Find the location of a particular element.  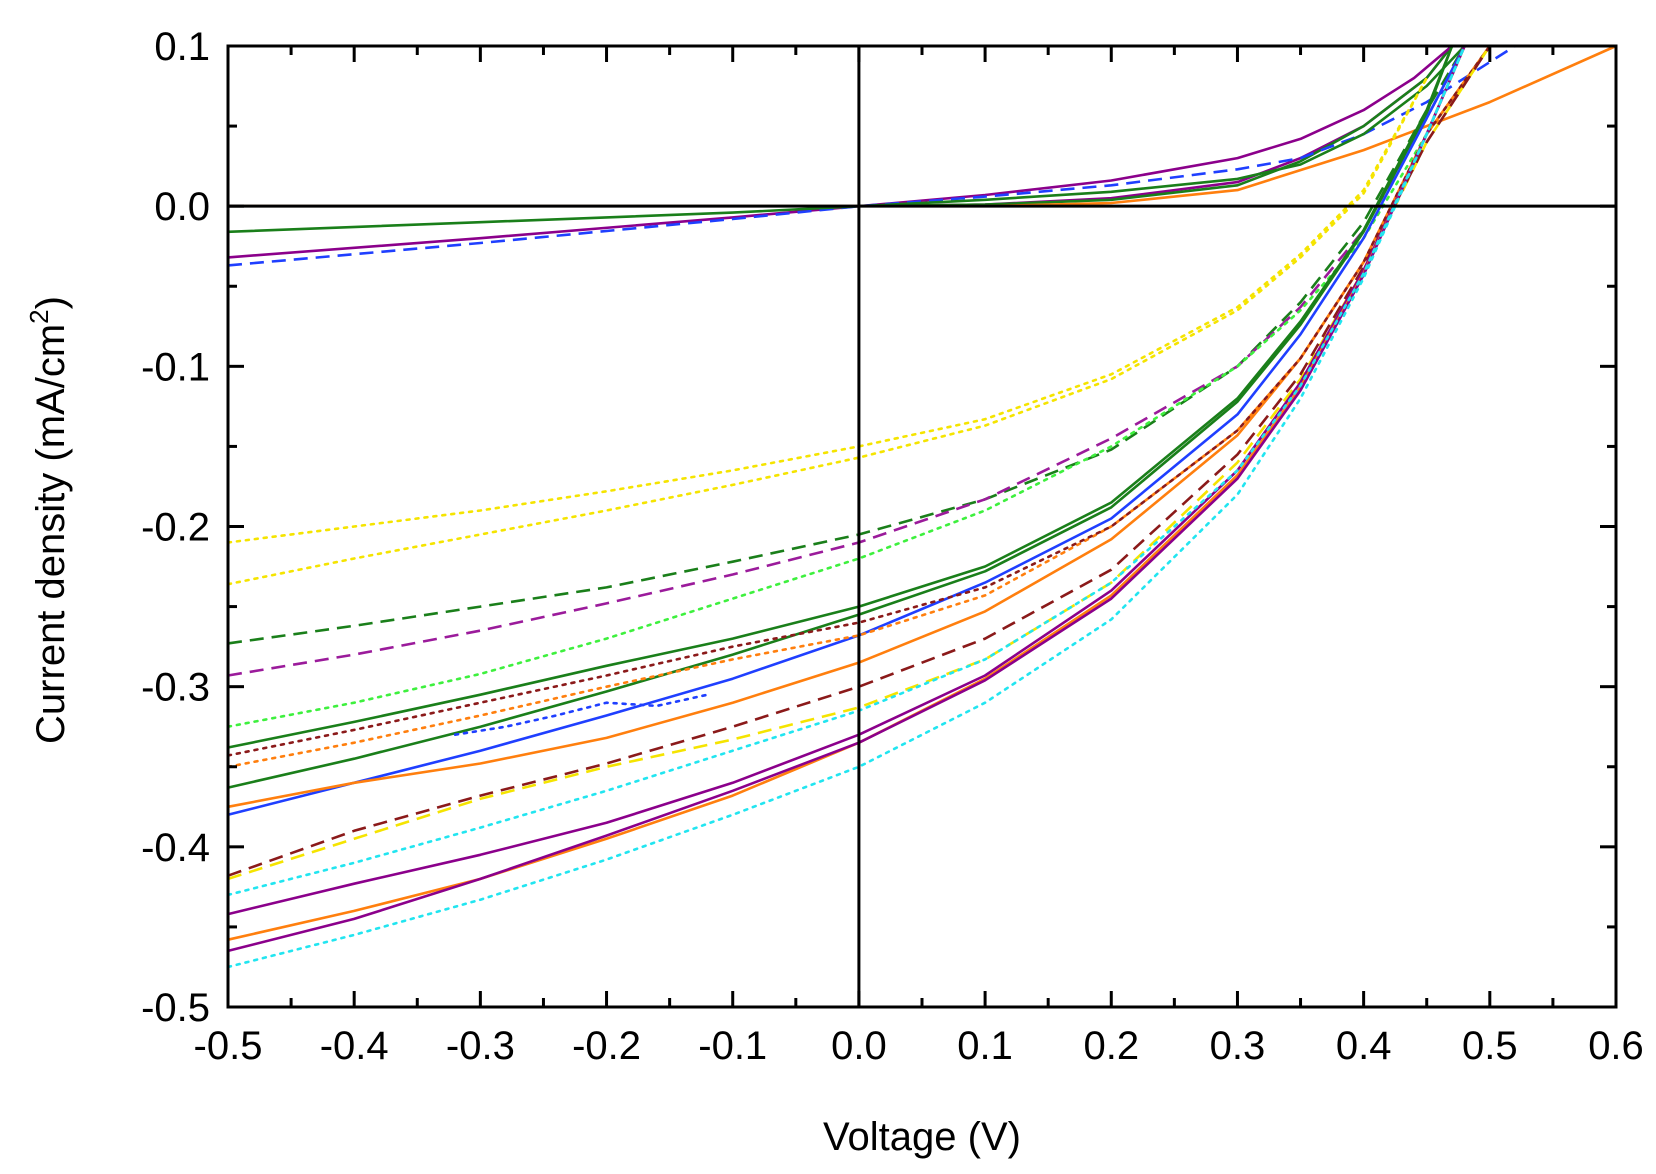

y-axis-title-close: ) is located at coordinates (51, 302).